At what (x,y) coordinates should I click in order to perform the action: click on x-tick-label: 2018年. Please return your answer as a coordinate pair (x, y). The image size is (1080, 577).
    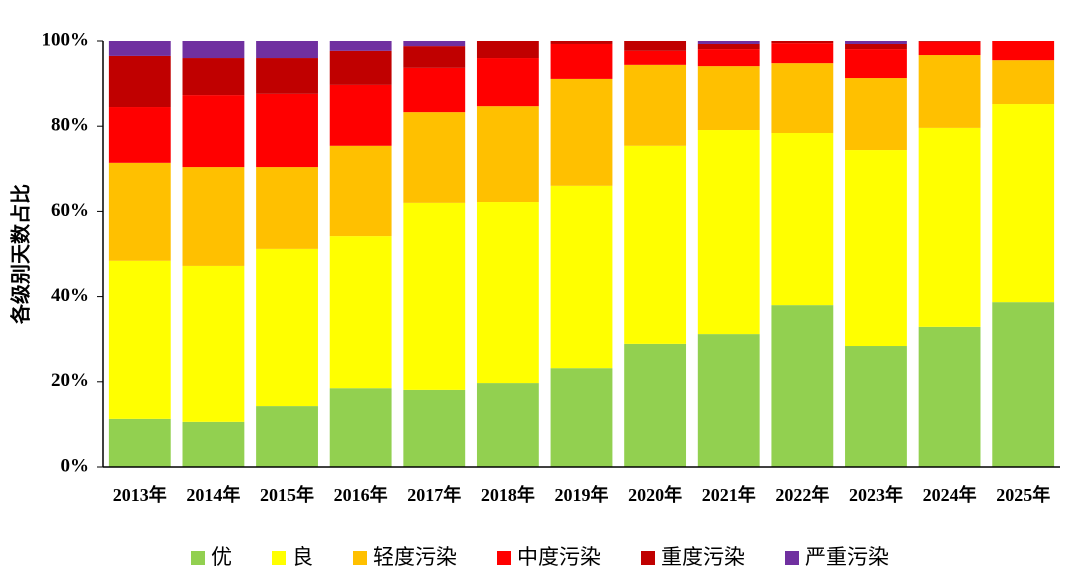
    Looking at the image, I should click on (508, 494).